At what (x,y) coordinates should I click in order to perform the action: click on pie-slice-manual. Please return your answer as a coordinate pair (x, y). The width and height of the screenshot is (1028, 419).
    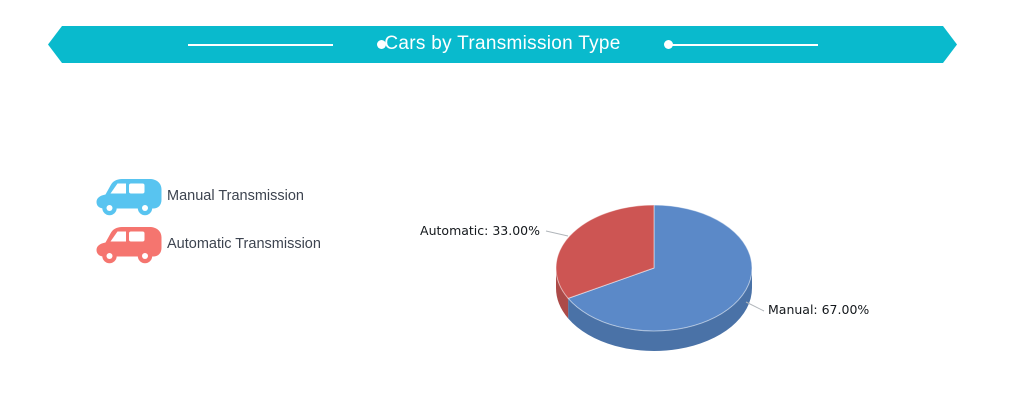
    Looking at the image, I should click on (660, 268).